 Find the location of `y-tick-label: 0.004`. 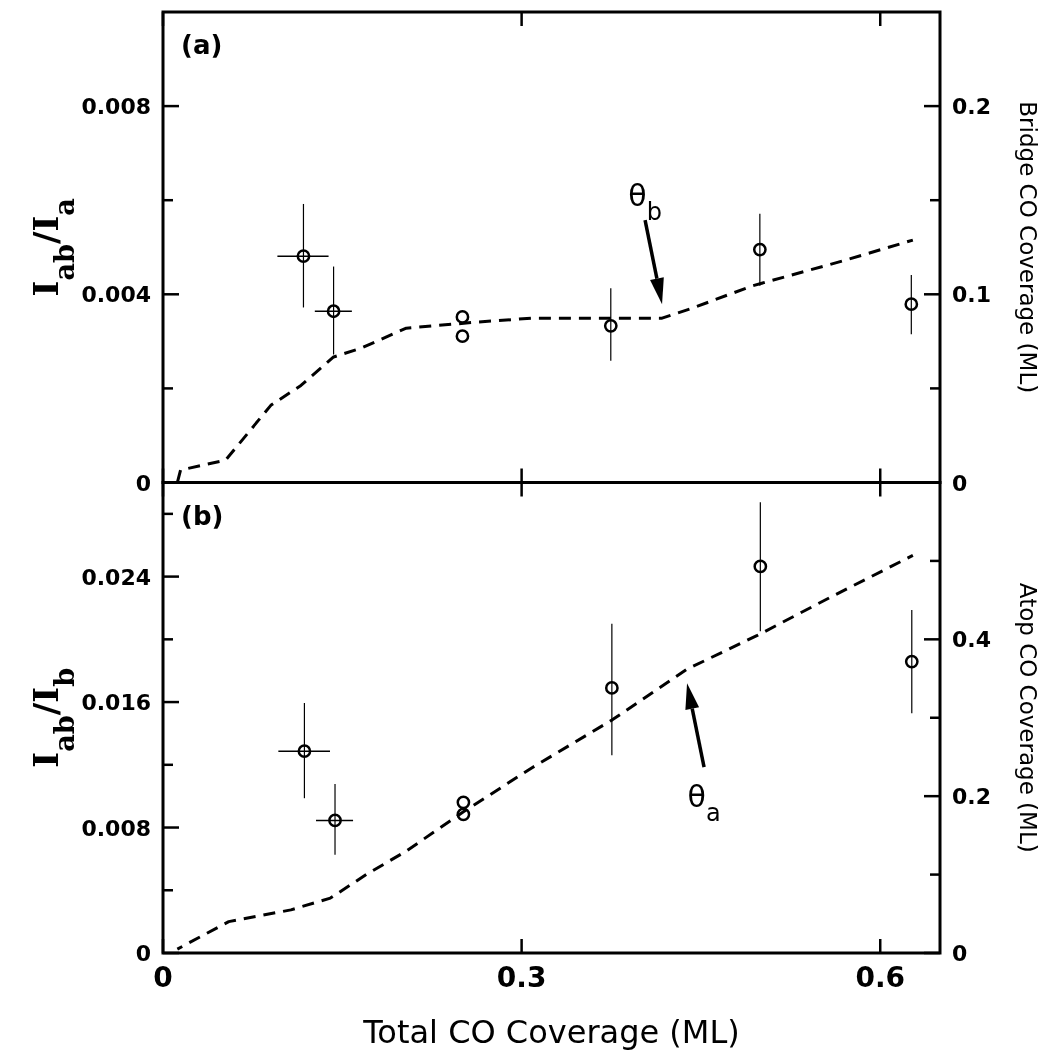

y-tick-label: 0.004 is located at coordinates (116, 295).